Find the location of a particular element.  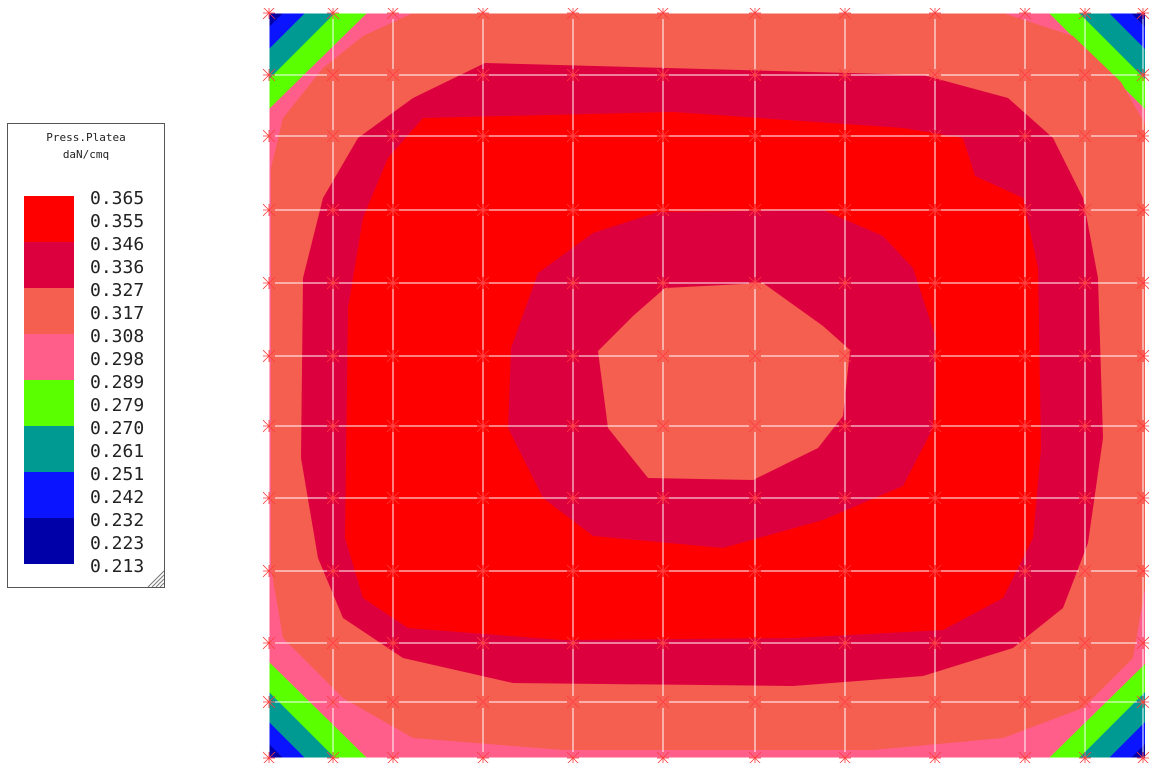

legend-value-label: 0.289 is located at coordinates (117, 382).